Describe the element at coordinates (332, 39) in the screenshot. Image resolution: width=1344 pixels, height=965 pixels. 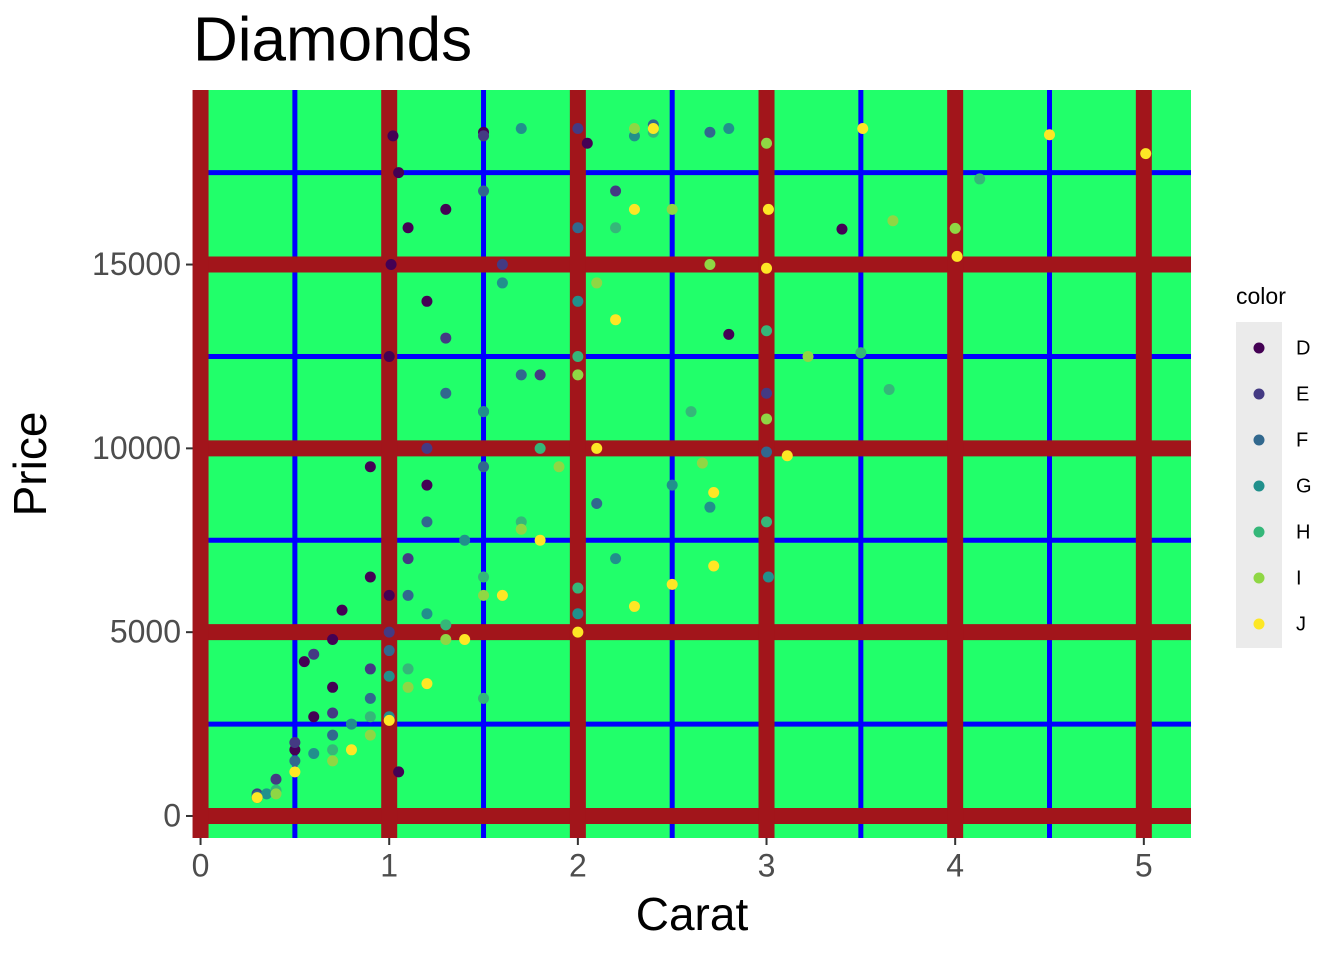
I see `chart-title: Diamonds` at that location.